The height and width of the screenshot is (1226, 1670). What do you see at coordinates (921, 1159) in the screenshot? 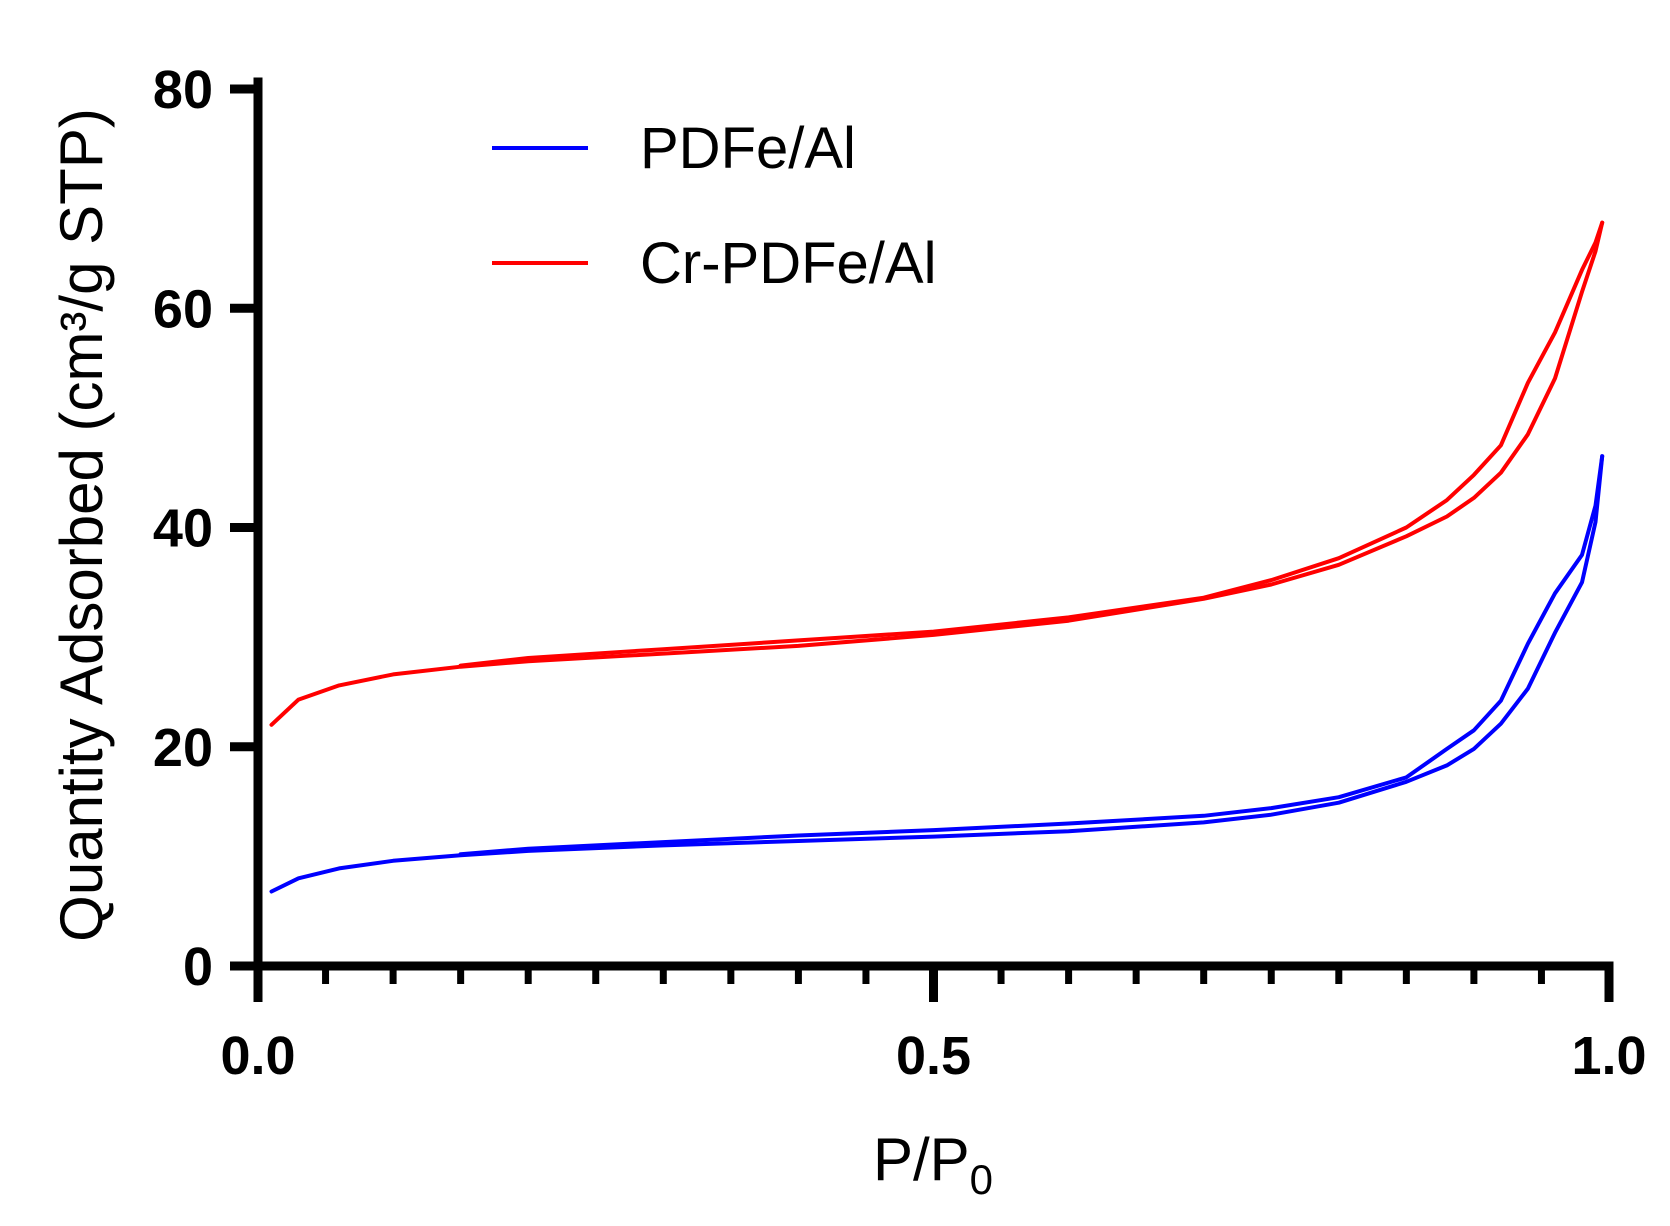
I see `x-axis-title-main: P/P` at bounding box center [921, 1159].